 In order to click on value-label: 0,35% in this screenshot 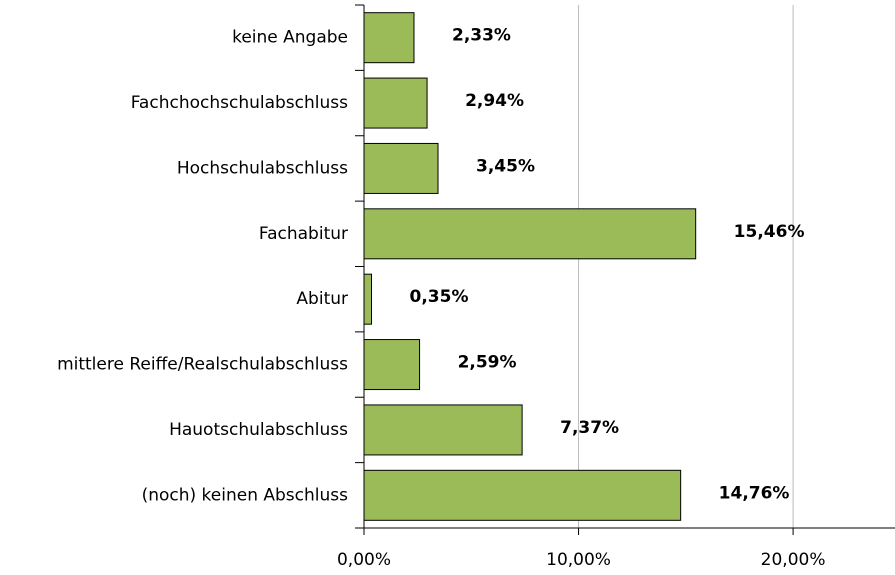, I will do `click(439, 297)`.